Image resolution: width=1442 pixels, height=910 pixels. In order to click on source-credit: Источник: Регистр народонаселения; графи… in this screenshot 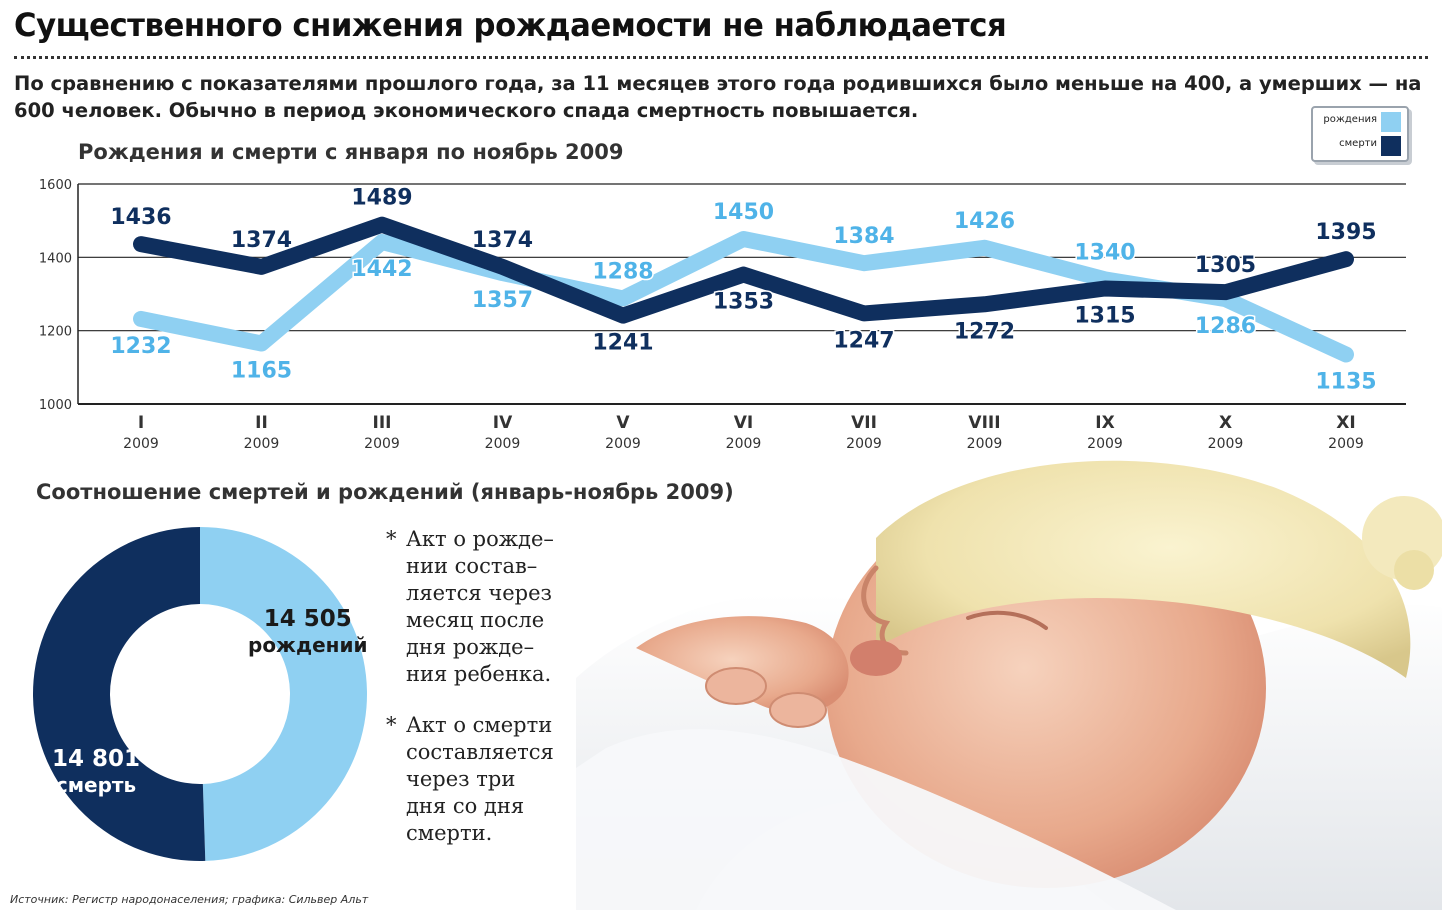, I will do `click(189, 899)`.